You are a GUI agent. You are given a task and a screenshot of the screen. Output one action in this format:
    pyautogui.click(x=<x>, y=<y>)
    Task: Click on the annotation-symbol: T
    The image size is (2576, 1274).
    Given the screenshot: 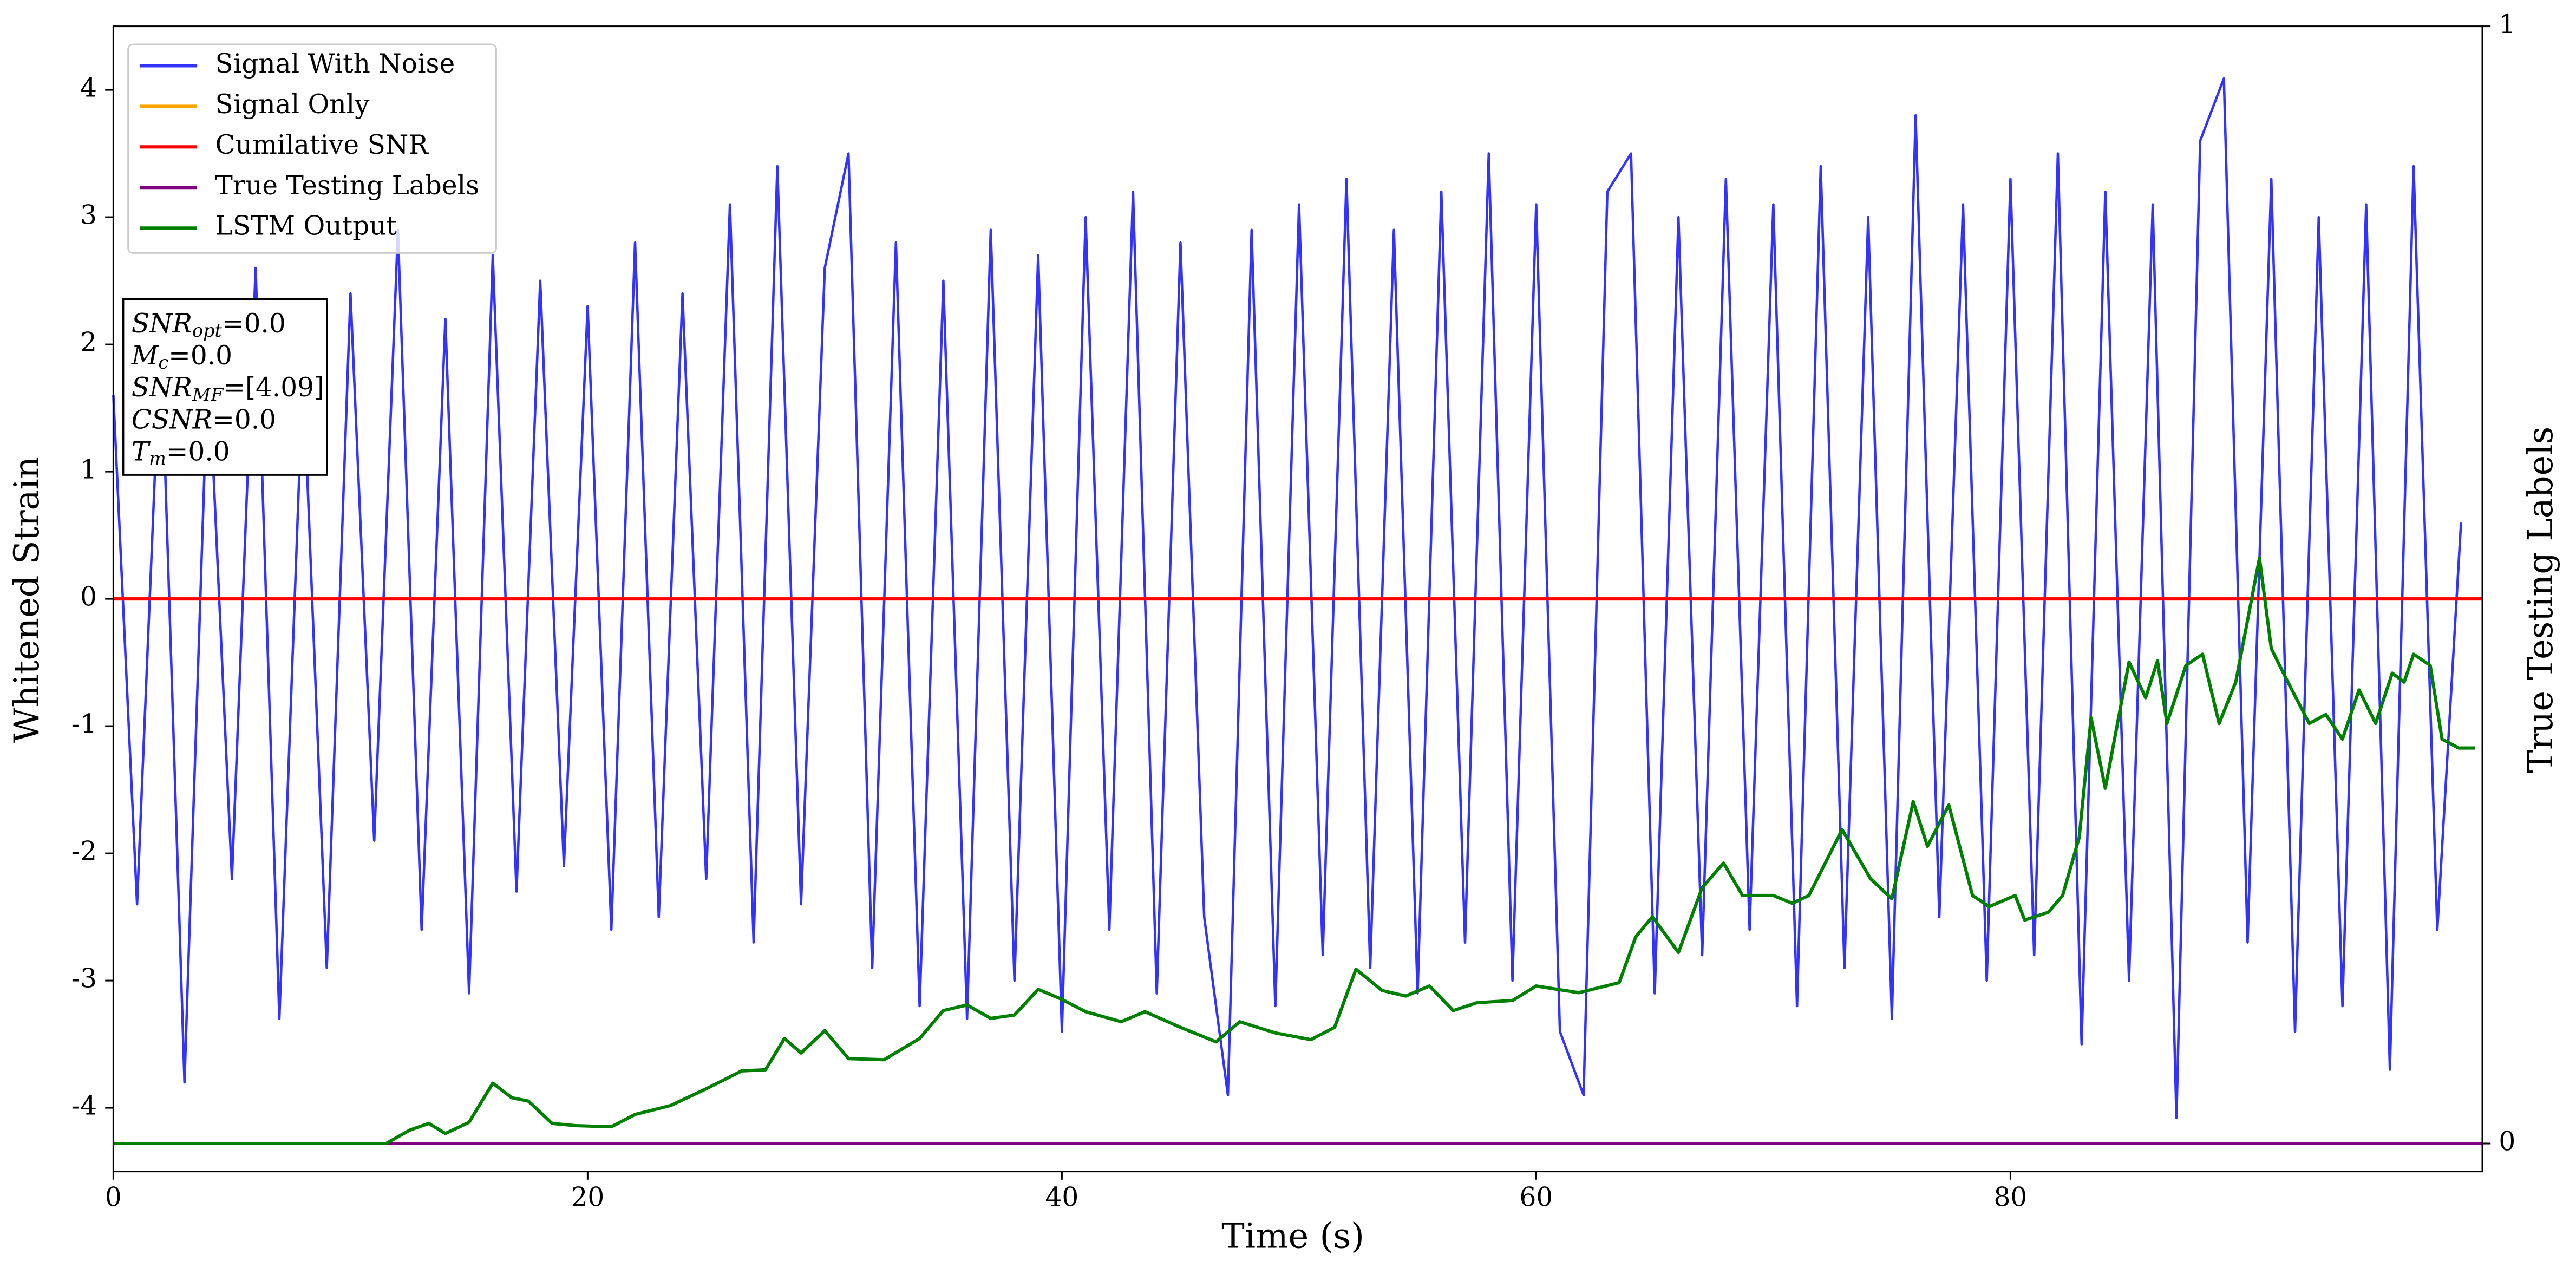 What is the action you would take?
    pyautogui.click(x=141, y=451)
    